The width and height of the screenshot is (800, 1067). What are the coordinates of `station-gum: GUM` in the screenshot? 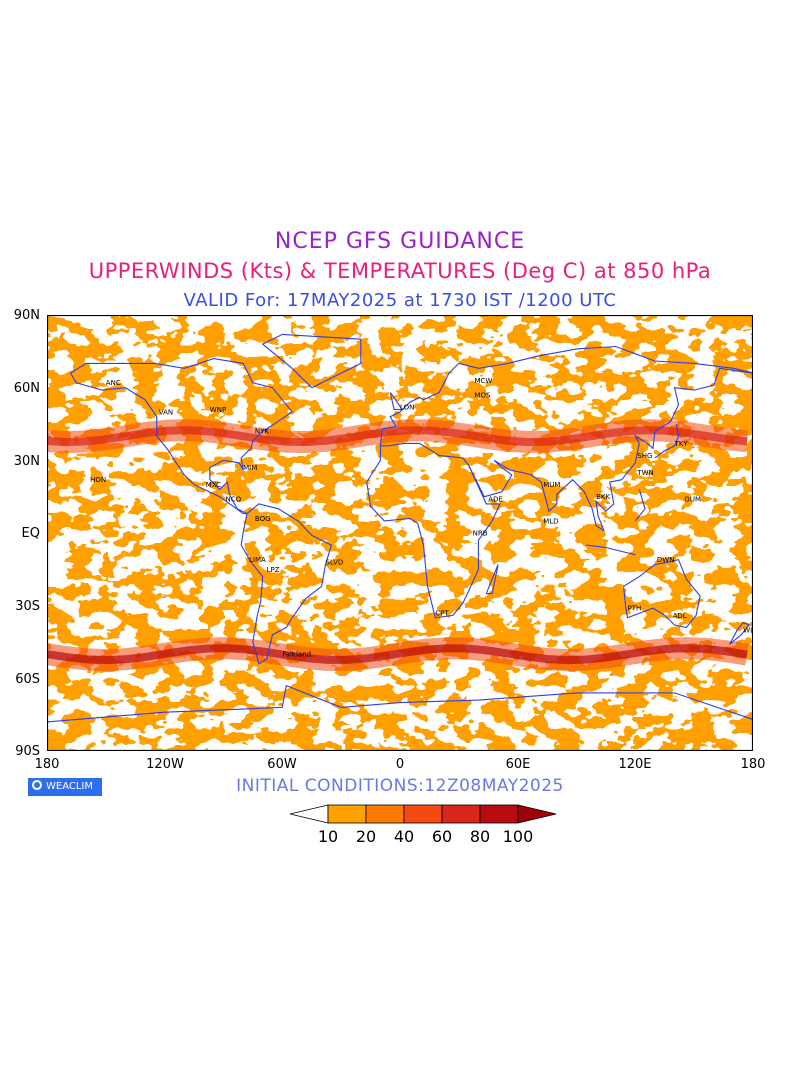 It's located at (692, 500).